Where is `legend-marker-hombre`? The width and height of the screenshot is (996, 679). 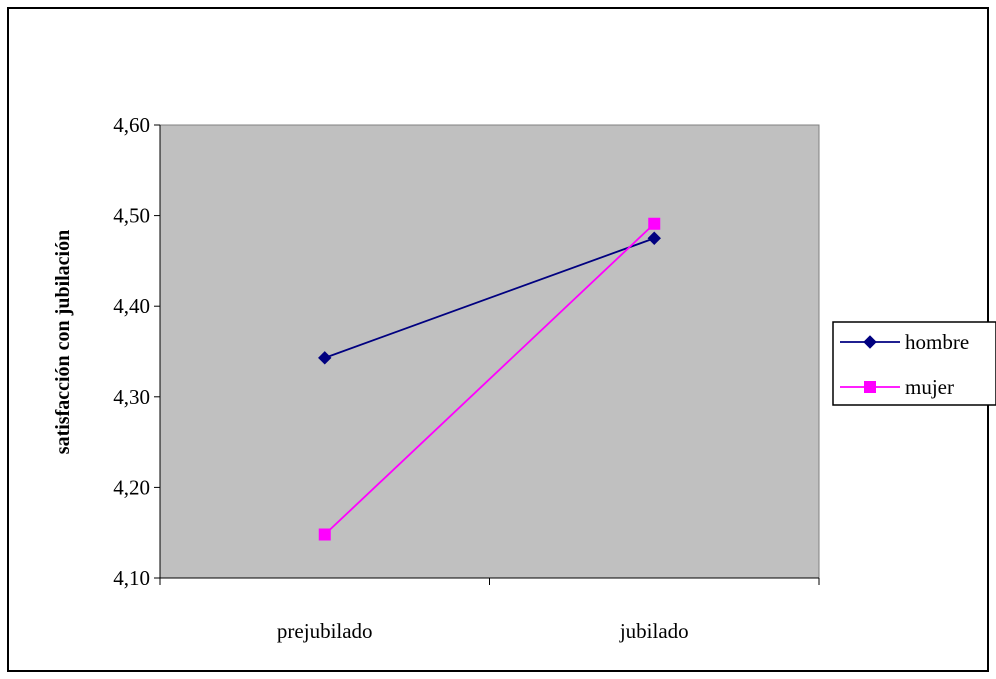 legend-marker-hombre is located at coordinates (870, 342).